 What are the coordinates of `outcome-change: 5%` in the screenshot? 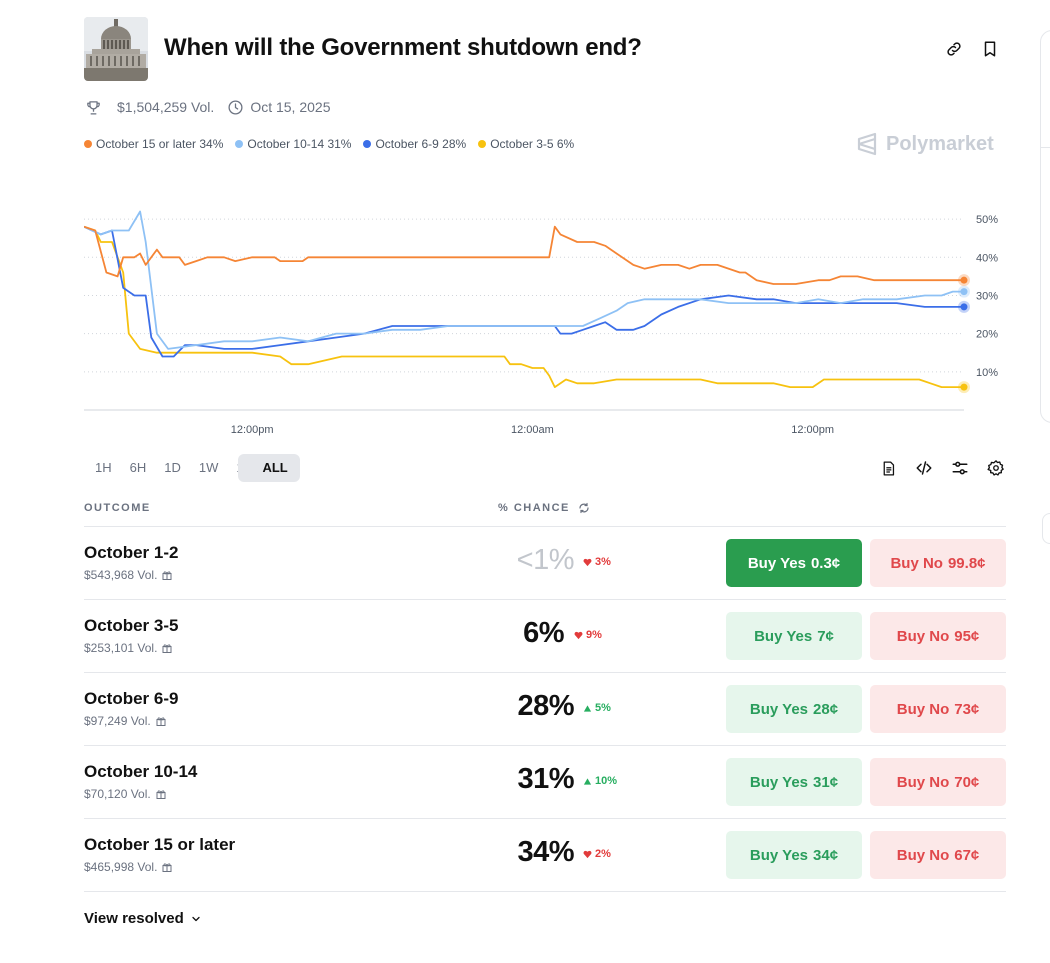 It's located at (597, 708).